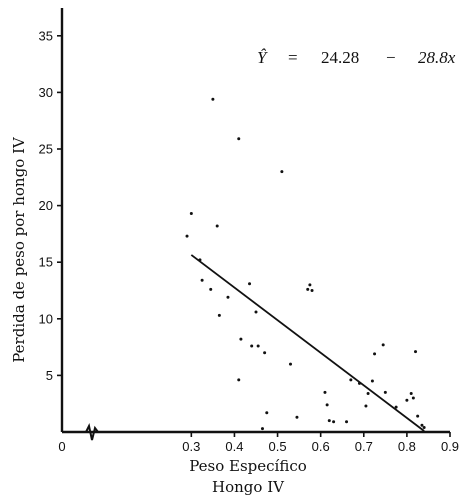  What do you see at coordinates (407, 446) in the screenshot?
I see `x-tick-label: 0.8` at bounding box center [407, 446].